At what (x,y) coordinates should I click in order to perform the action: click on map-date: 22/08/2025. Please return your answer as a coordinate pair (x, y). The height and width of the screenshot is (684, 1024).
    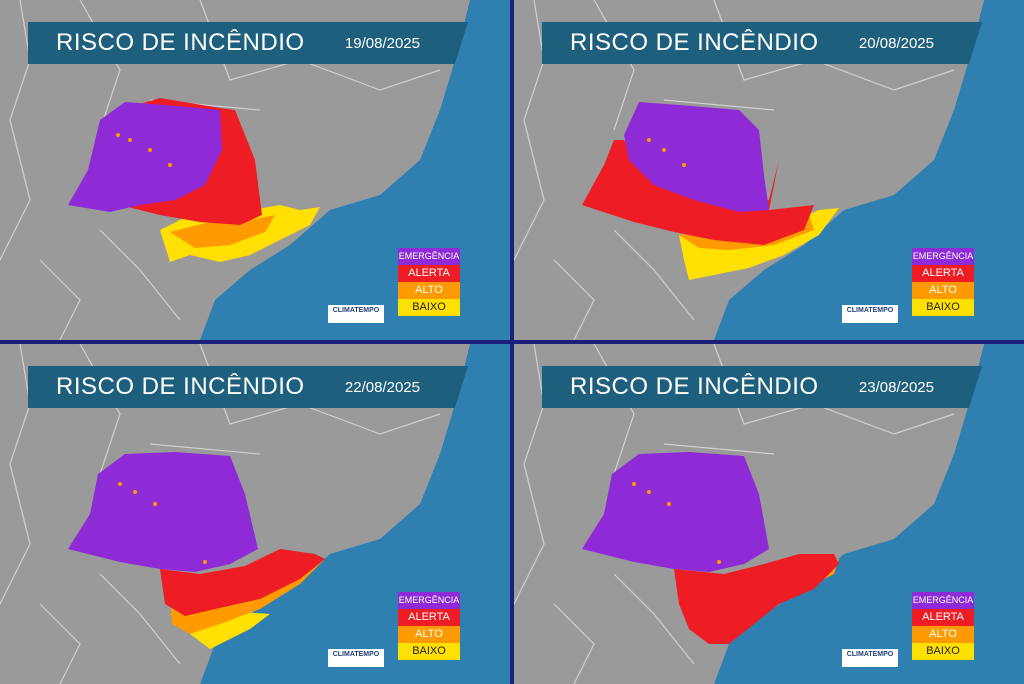
    Looking at the image, I should click on (382, 387).